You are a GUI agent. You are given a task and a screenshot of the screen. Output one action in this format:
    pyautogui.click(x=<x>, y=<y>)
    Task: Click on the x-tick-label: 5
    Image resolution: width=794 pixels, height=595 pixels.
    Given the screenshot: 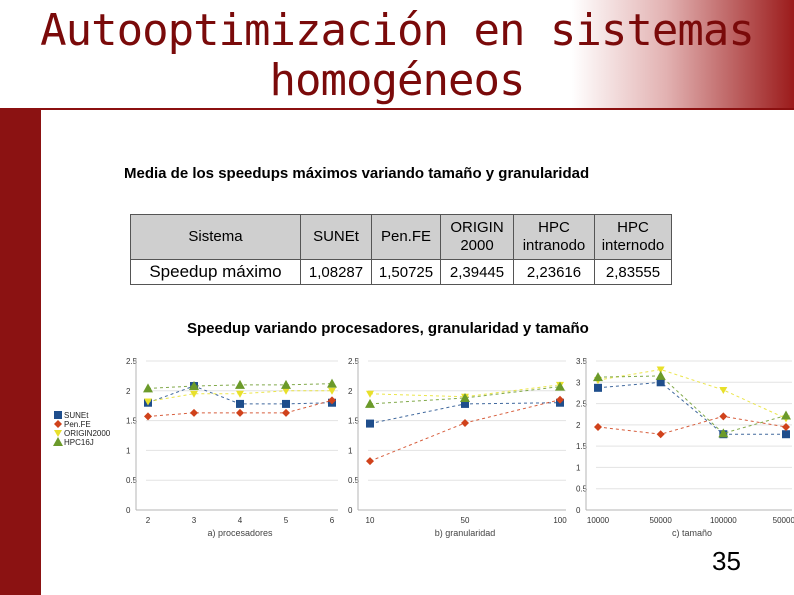 What is the action you would take?
    pyautogui.click(x=286, y=520)
    